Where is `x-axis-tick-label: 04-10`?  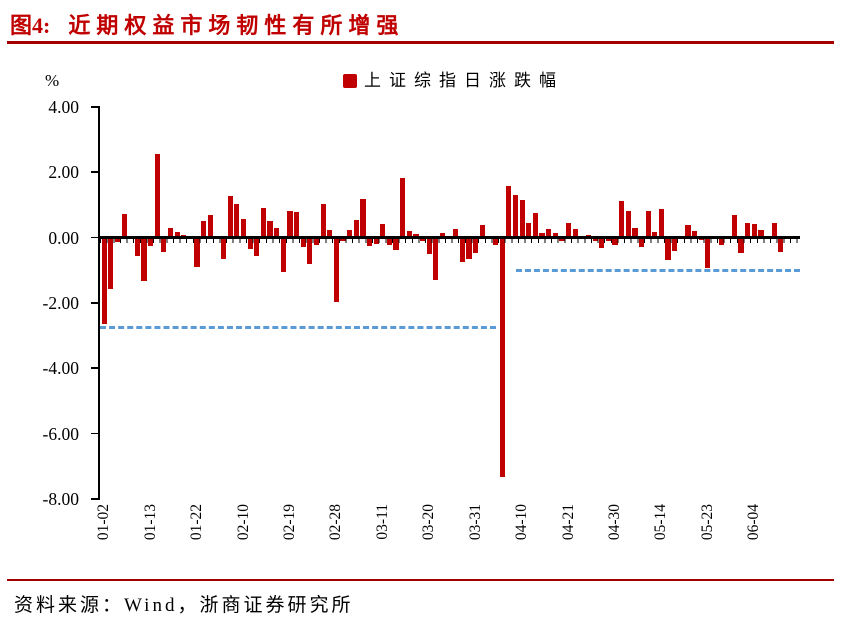 x-axis-tick-label: 04-10 is located at coordinates (522, 522).